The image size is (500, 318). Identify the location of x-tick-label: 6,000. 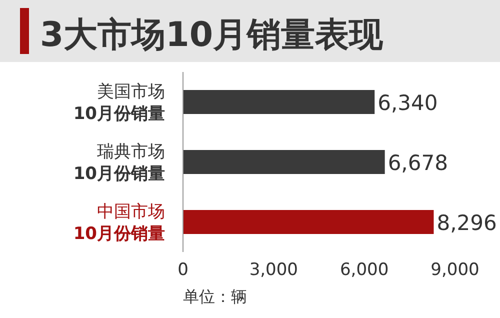
(364, 270).